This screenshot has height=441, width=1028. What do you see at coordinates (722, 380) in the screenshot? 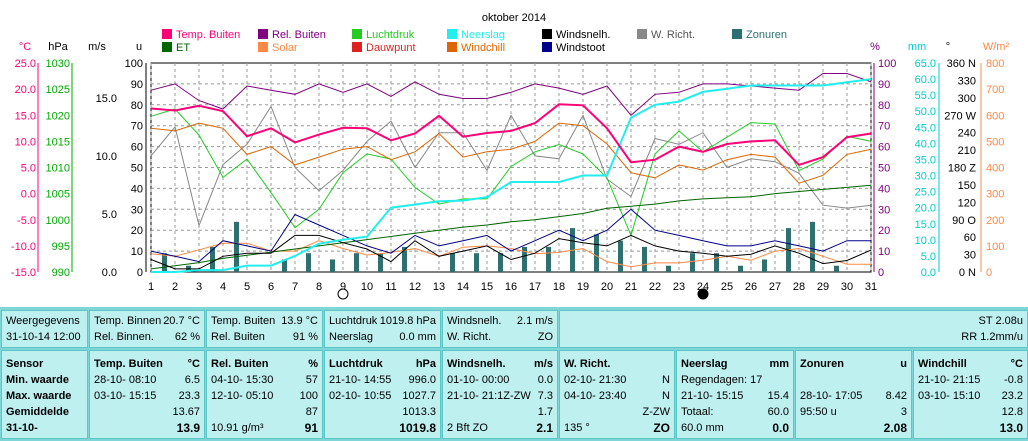
I see `stat-label: Regendagen: 17` at bounding box center [722, 380].